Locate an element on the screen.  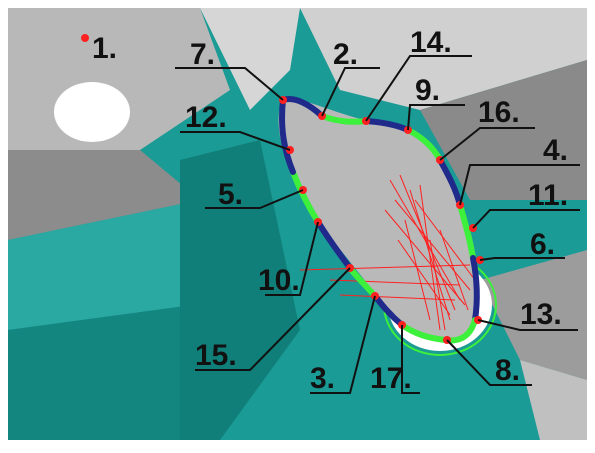
label-14: 14. is located at coordinates (431, 42).